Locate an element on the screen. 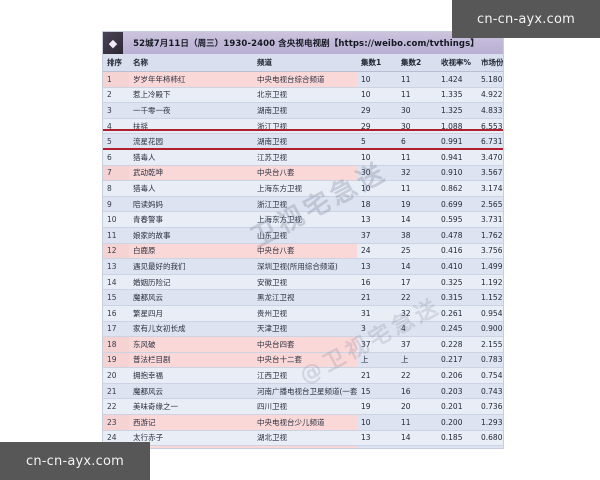 The width and height of the screenshot is (600, 480). cell-episode-1: 21 is located at coordinates (377, 297).